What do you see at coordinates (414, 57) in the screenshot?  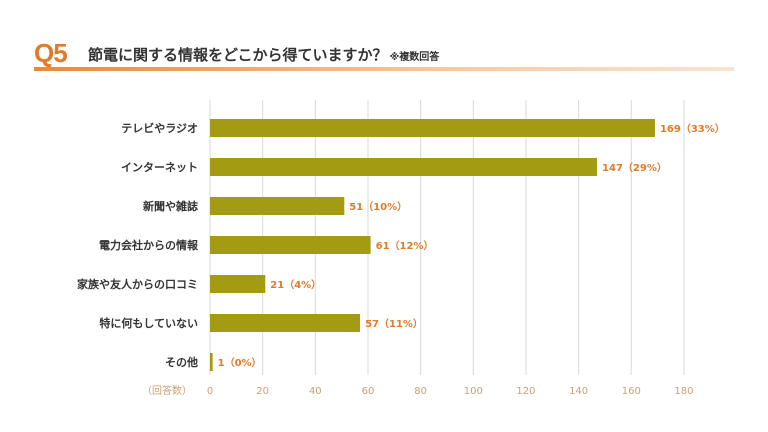 I see `question-note: ※複数回答` at bounding box center [414, 57].